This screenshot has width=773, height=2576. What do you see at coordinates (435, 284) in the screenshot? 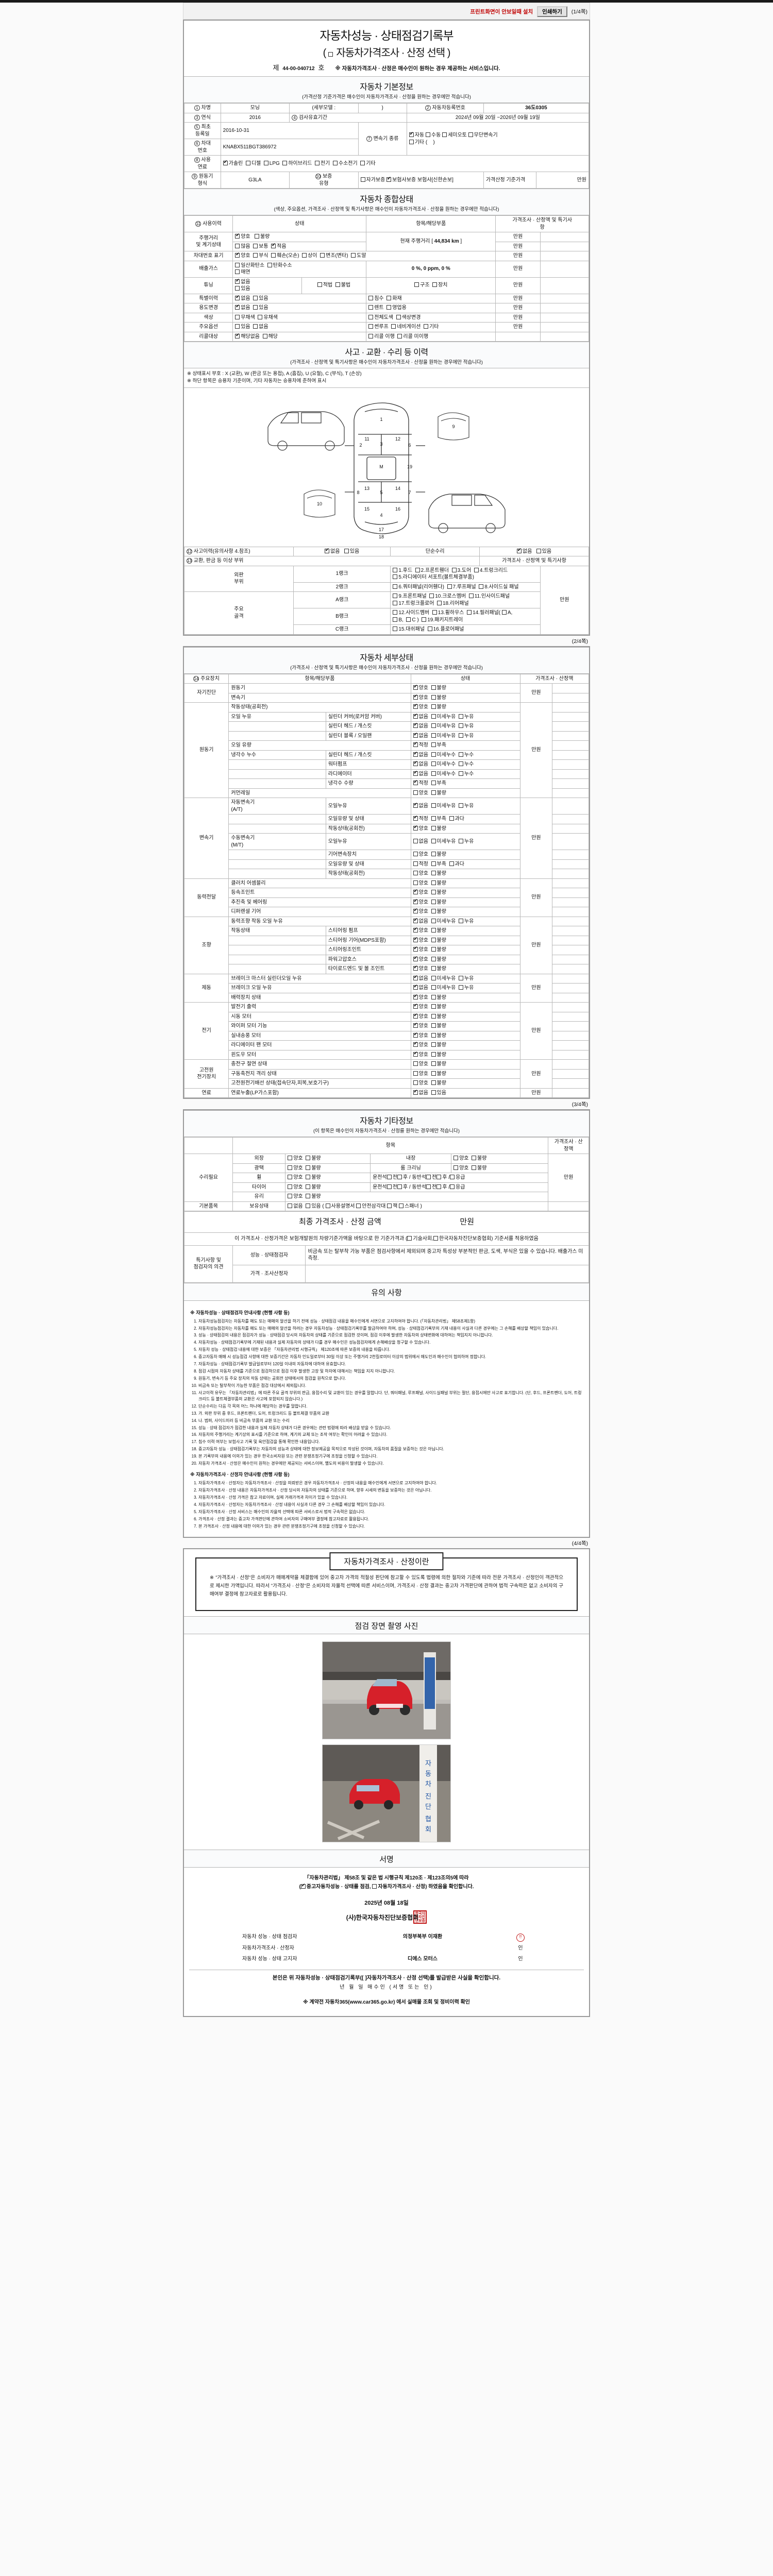
I see `checkbox-tuning-device` at bounding box center [435, 284].